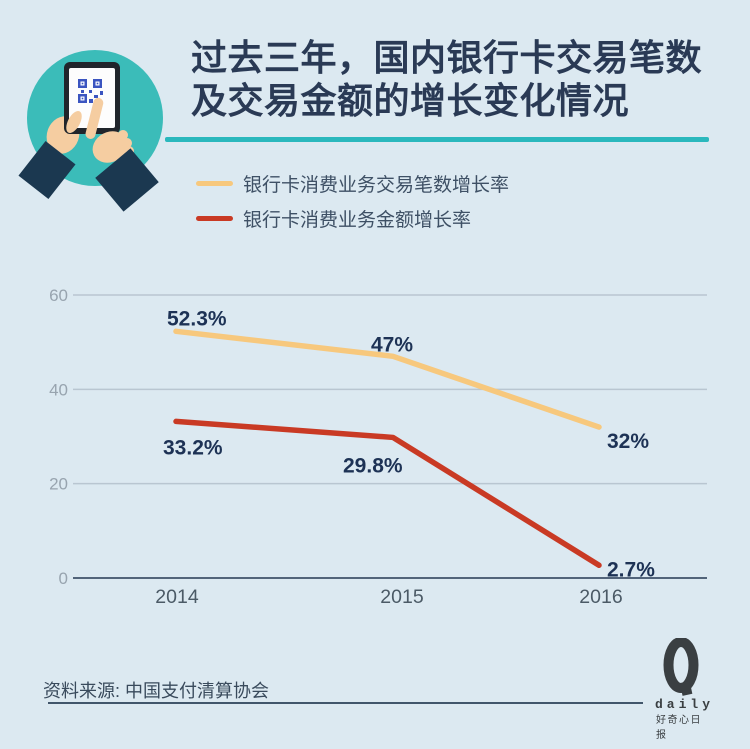 The height and width of the screenshot is (749, 750). What do you see at coordinates (685, 704) in the screenshot?
I see `qdaily-logo-word: daily` at bounding box center [685, 704].